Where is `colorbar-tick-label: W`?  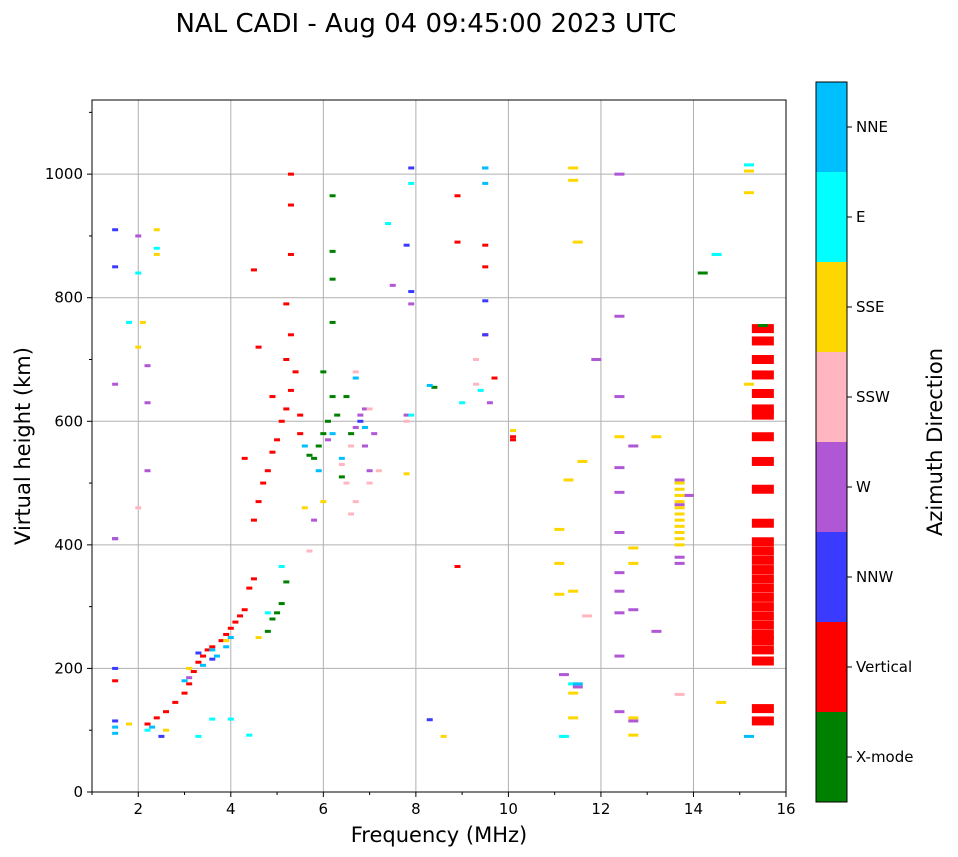
colorbar-tick-label: W is located at coordinates (863, 487).